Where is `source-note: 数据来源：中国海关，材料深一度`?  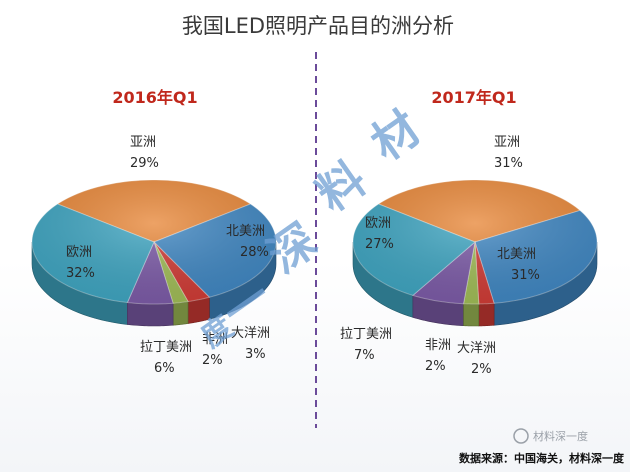 source-note: 数据来源：中国海关，材料深一度 is located at coordinates (542, 458).